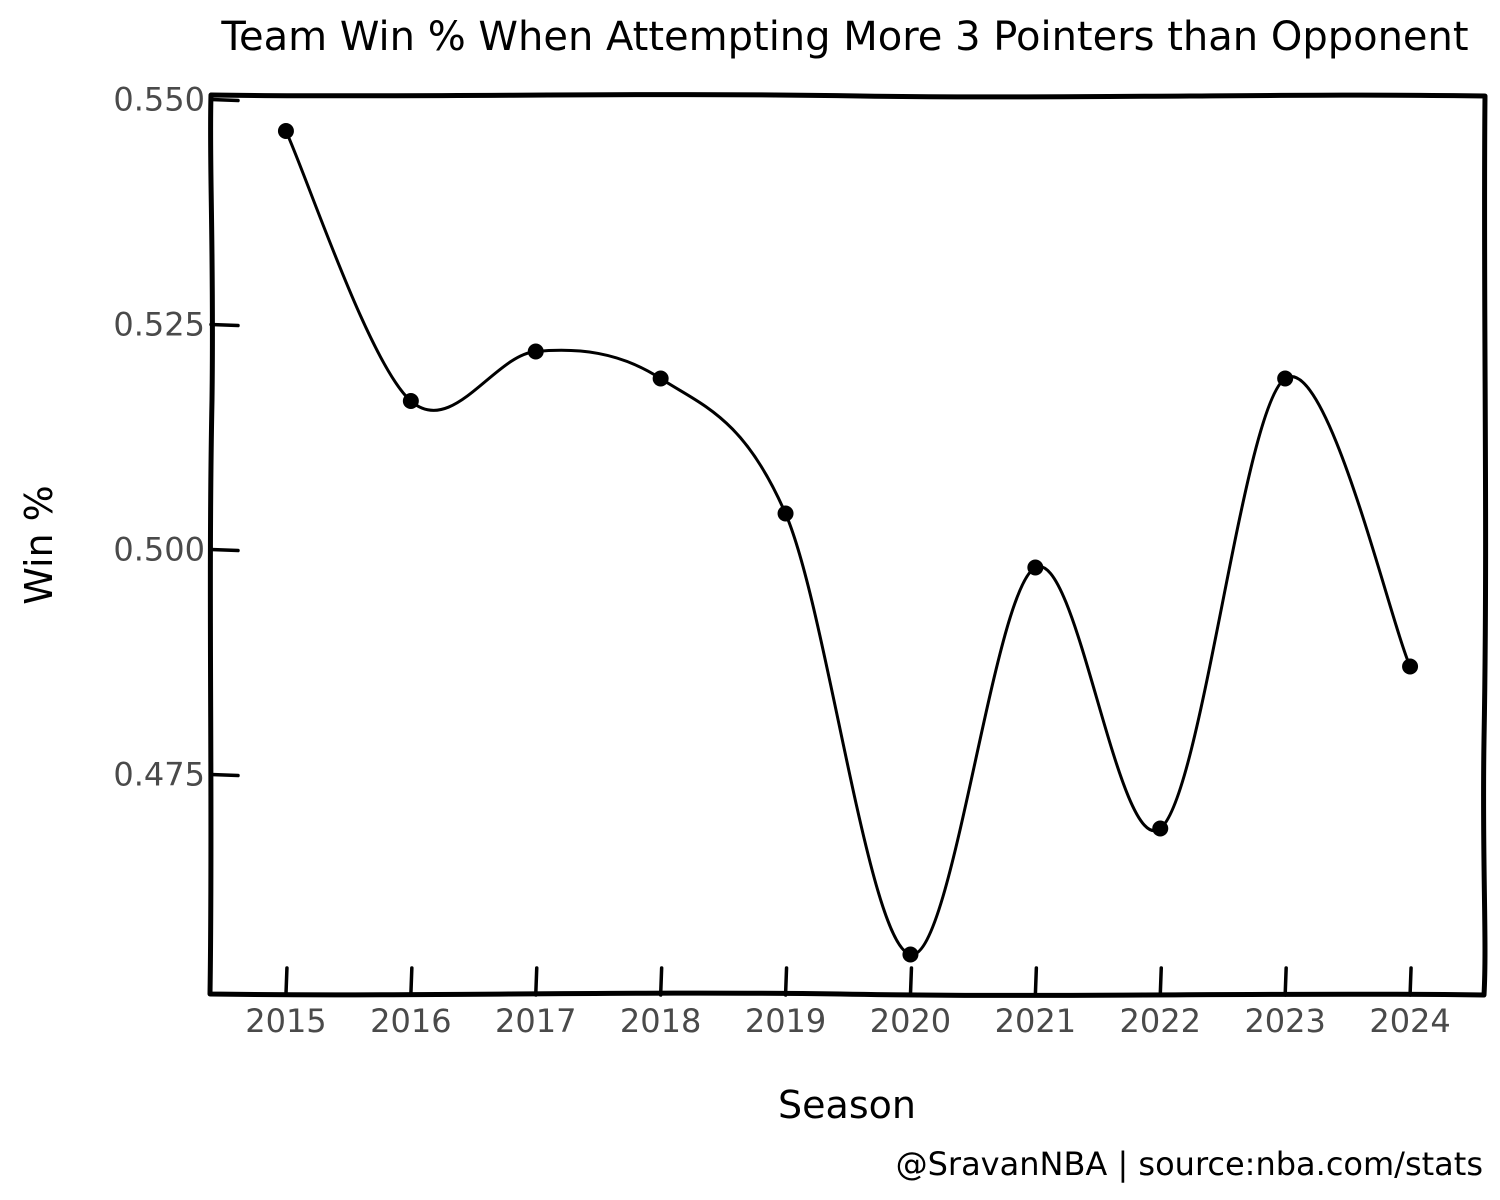 The image size is (1500, 1200). I want to click on y-axis-label: Win %, so click(39, 545).